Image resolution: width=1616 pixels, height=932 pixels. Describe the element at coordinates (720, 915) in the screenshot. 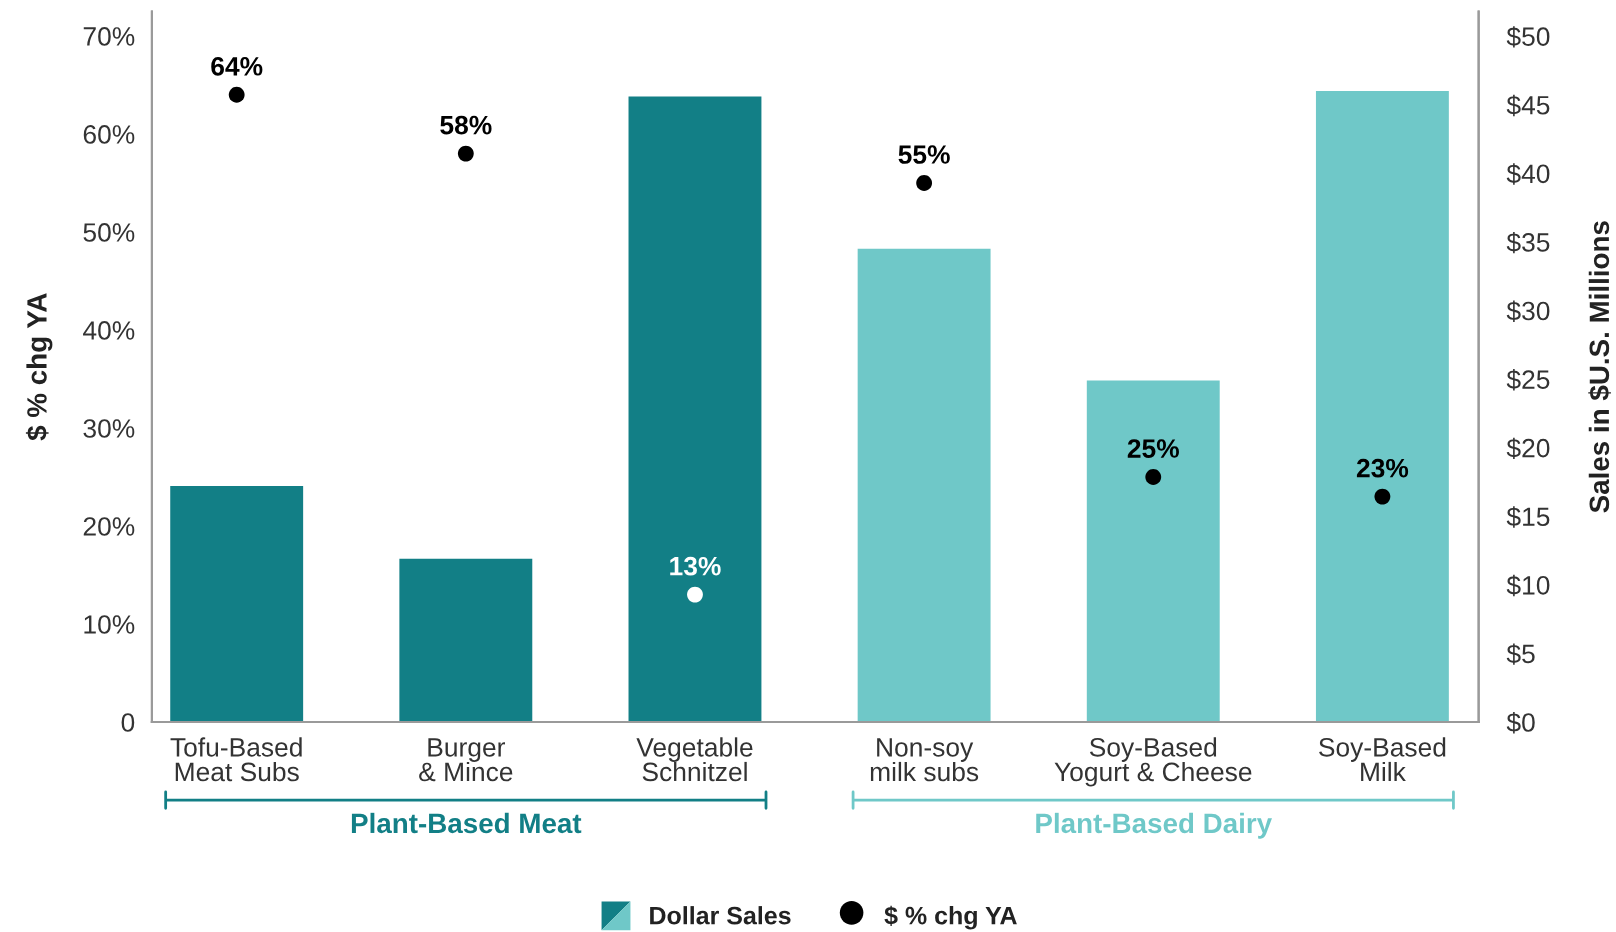

I see `legend-label: Dollar Sales` at that location.